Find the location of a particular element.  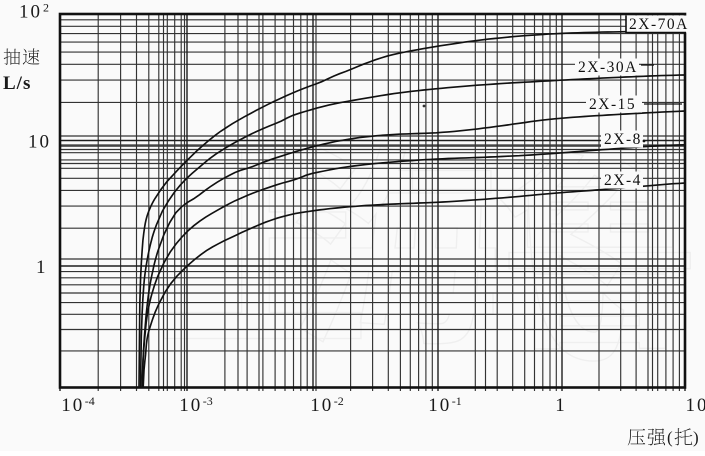

svg-text: 2X-30A is located at coordinates (608, 67).